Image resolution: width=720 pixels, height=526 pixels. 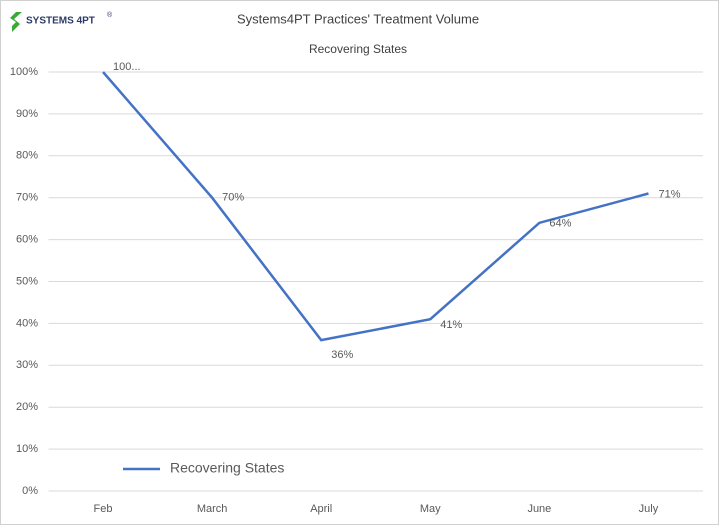 What do you see at coordinates (27, 281) in the screenshot?
I see `y-tick-label: 50%` at bounding box center [27, 281].